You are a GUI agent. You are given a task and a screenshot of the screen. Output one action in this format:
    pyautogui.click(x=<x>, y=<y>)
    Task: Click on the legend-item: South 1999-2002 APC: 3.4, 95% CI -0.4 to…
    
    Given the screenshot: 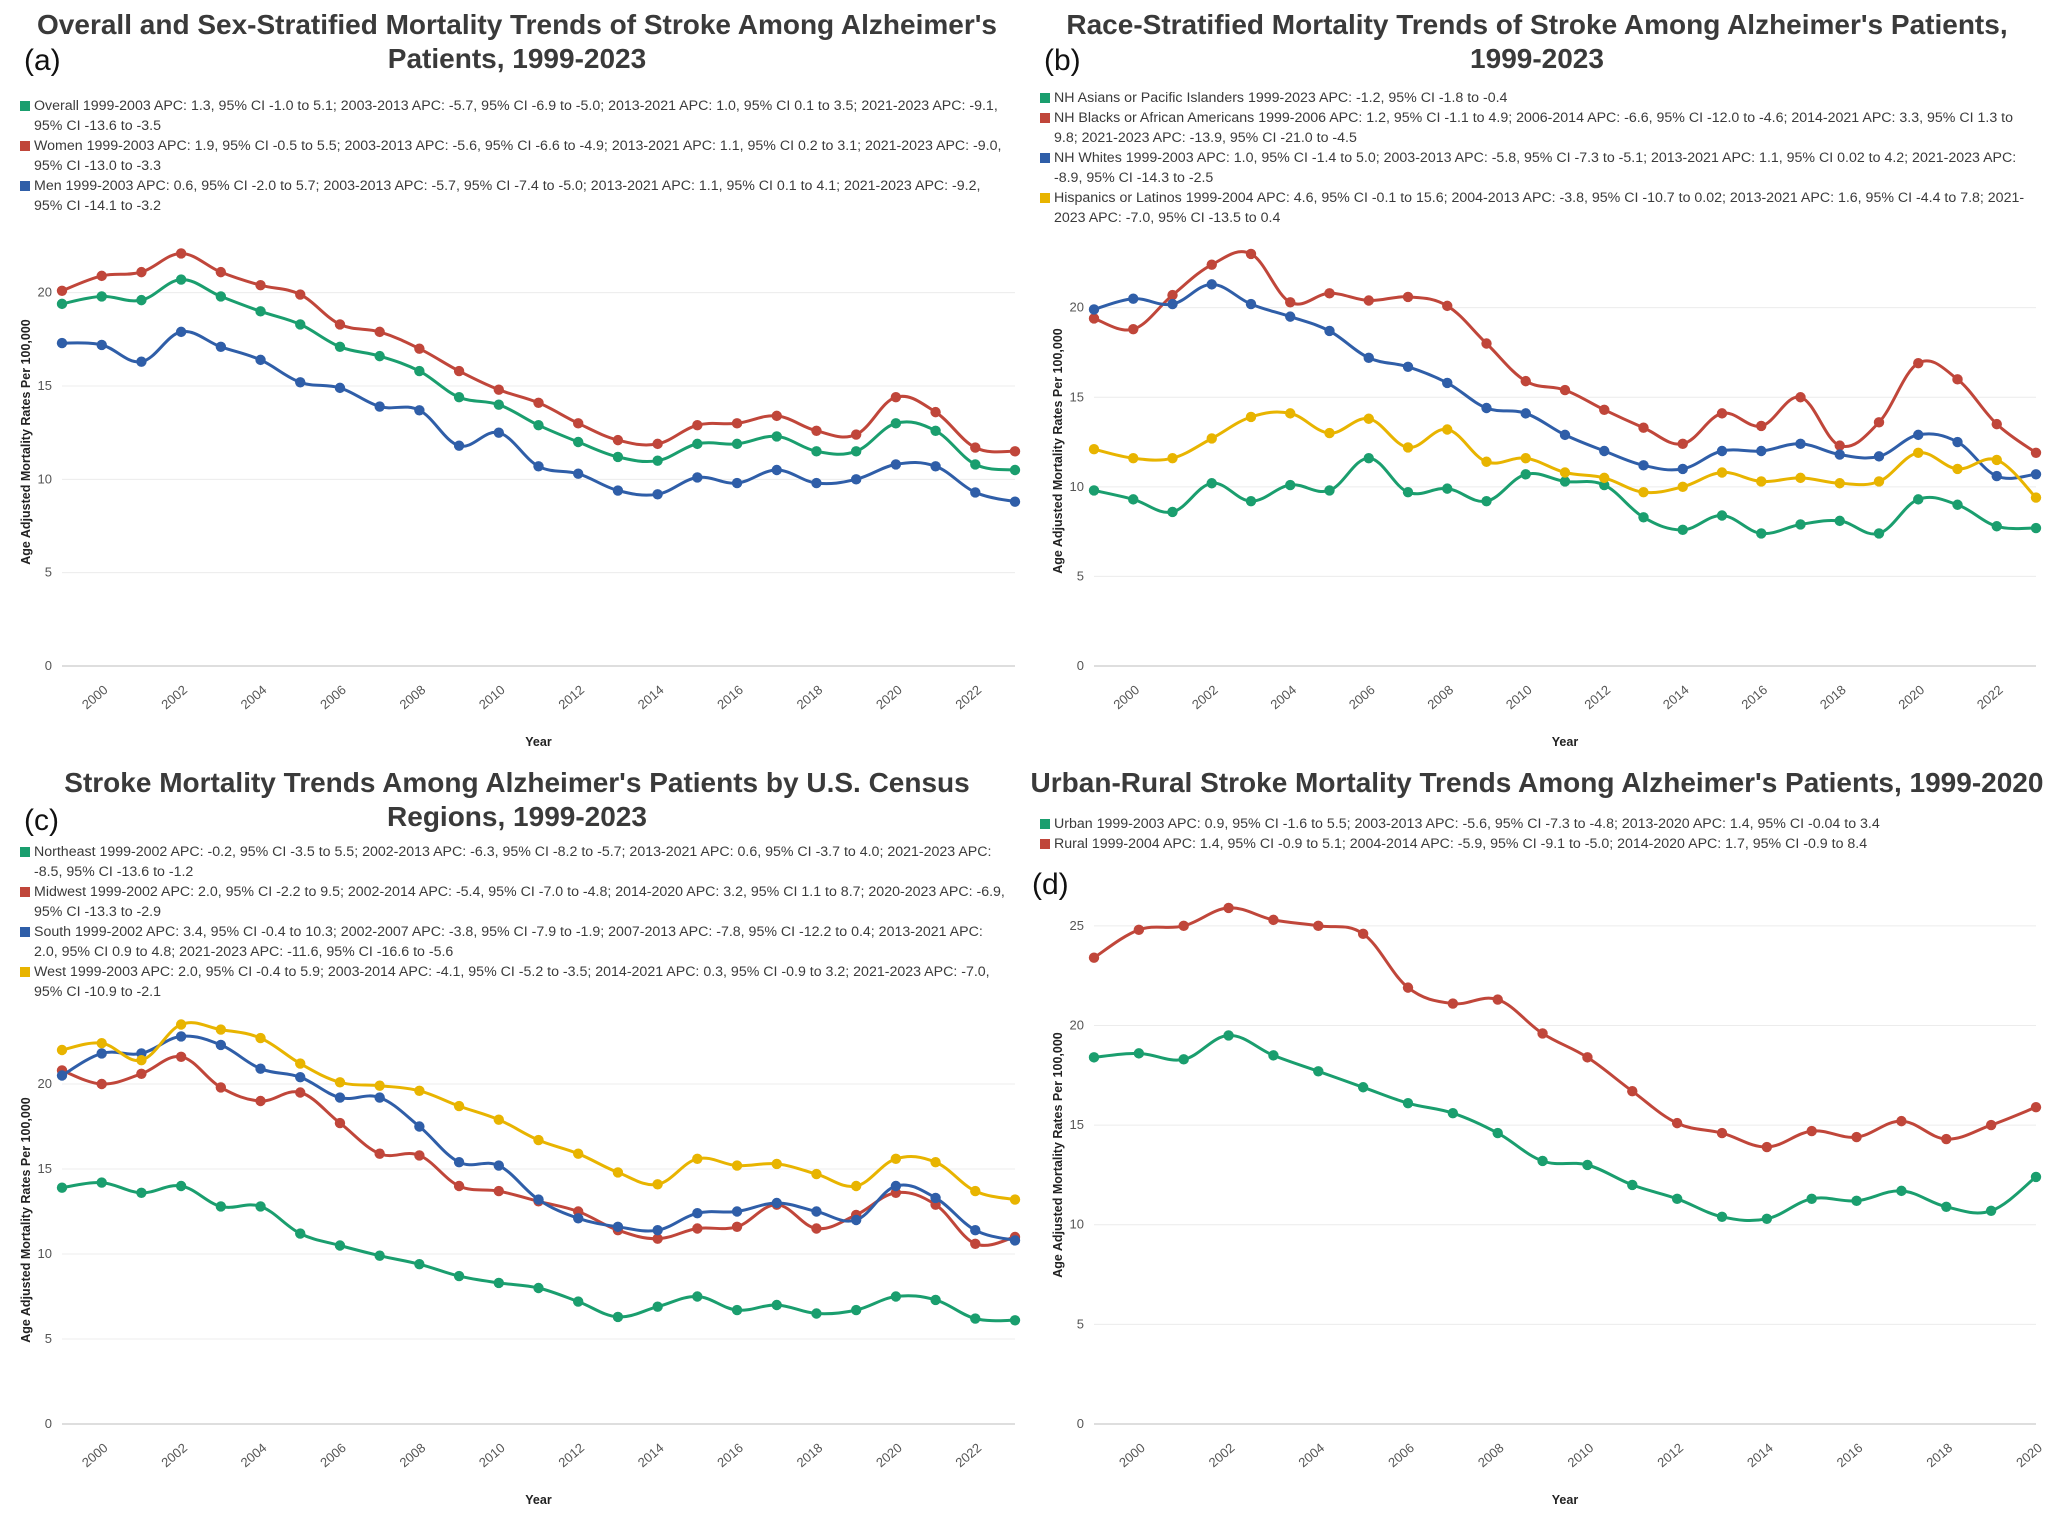 What is the action you would take?
    pyautogui.click(x=515, y=942)
    